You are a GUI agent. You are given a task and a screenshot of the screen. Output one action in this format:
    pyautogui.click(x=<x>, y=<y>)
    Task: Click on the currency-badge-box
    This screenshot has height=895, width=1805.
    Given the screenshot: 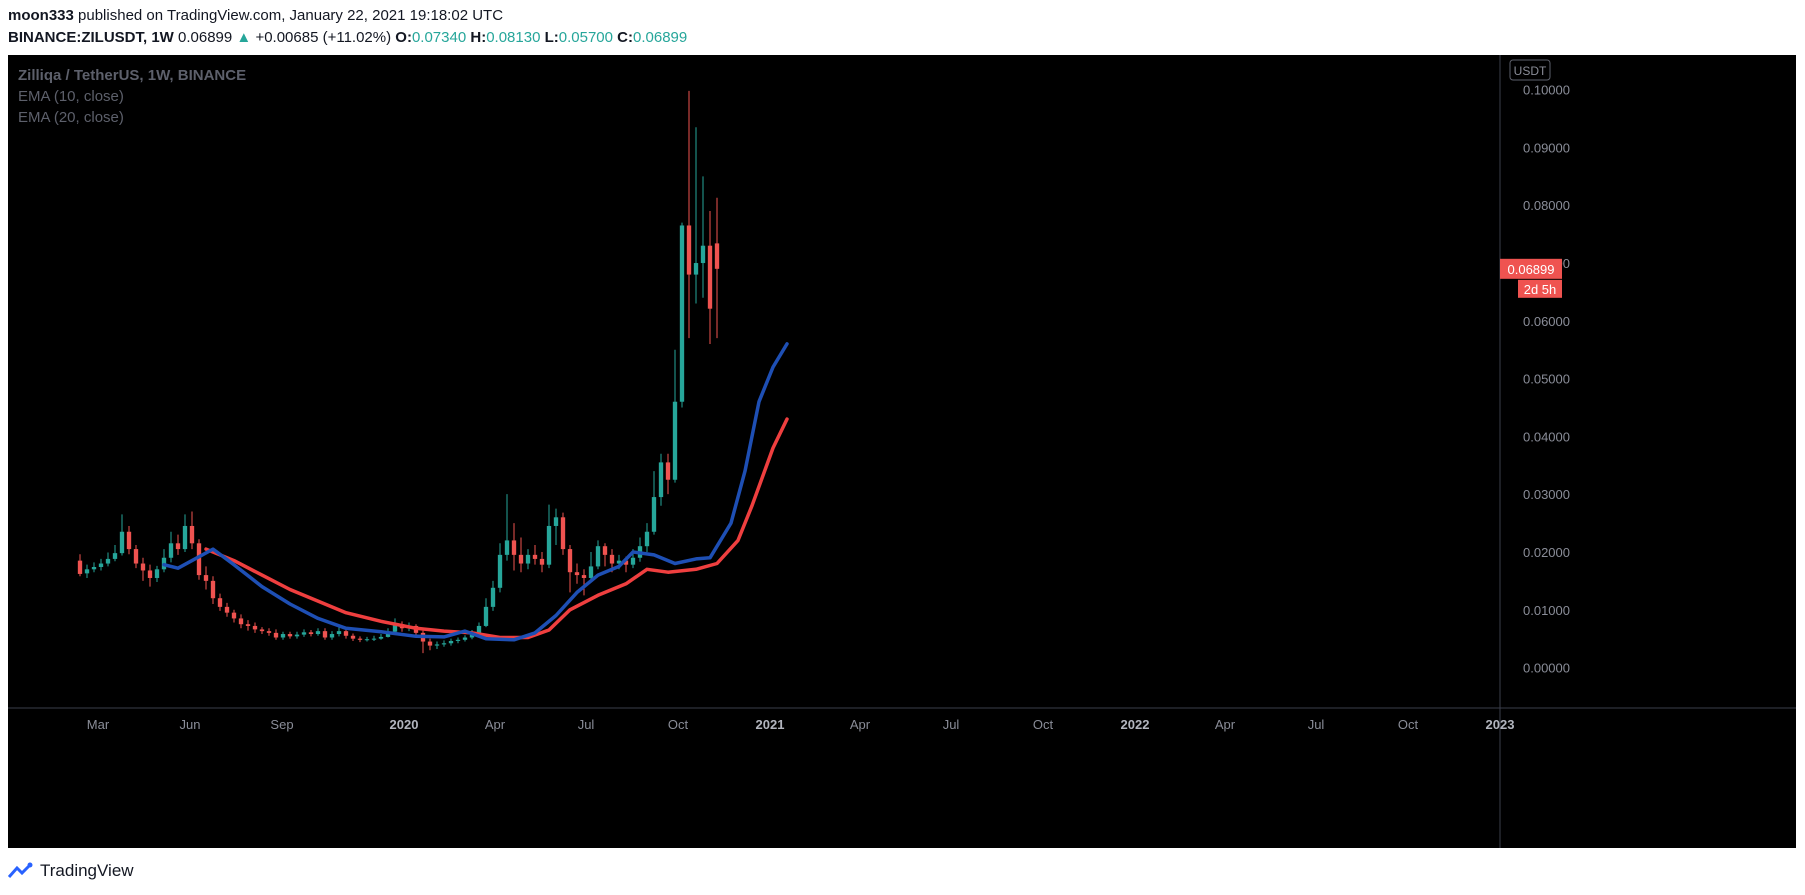 What is the action you would take?
    pyautogui.click(x=1530, y=70)
    